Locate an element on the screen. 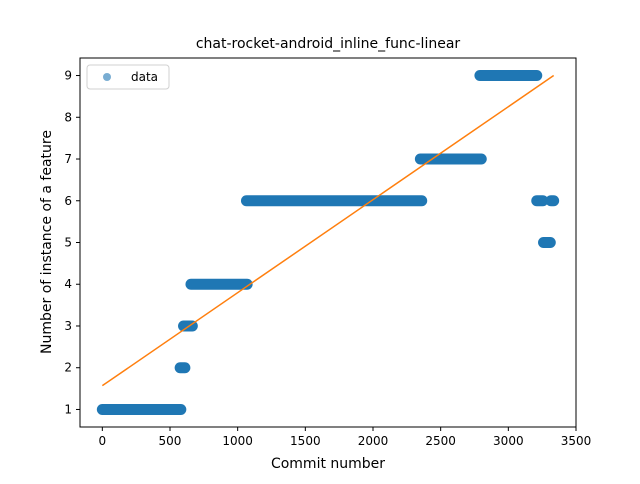 The height and width of the screenshot is (484, 640). x-tick-label: 2500 is located at coordinates (440, 441).